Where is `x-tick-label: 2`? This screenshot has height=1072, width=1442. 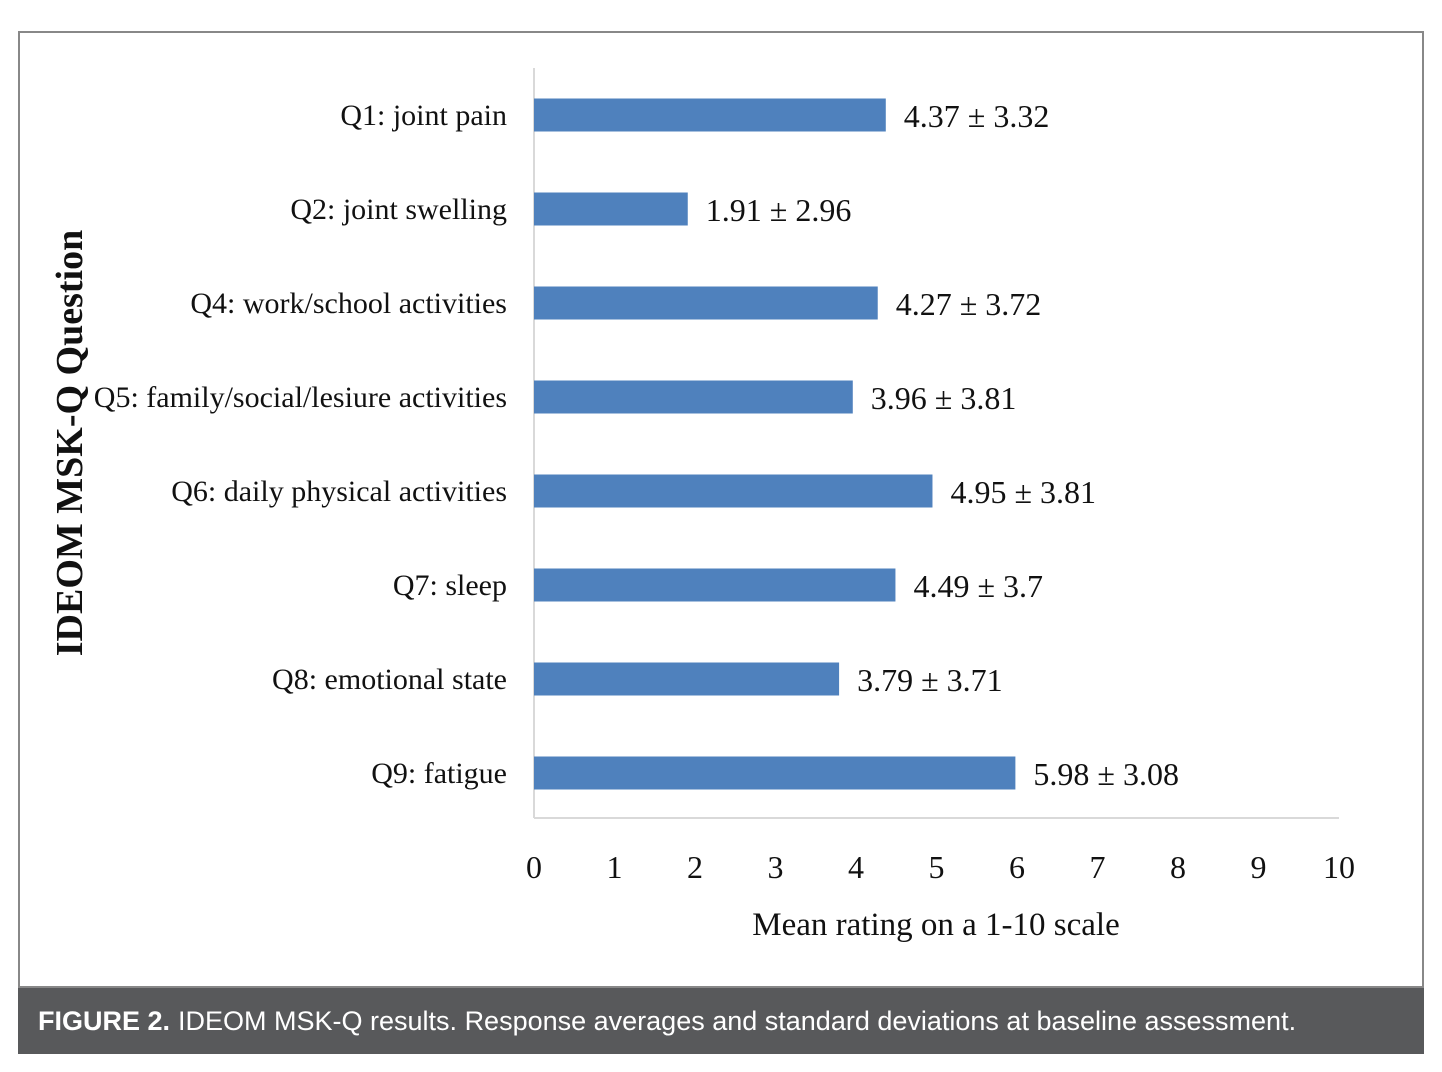
x-tick-label: 2 is located at coordinates (695, 867).